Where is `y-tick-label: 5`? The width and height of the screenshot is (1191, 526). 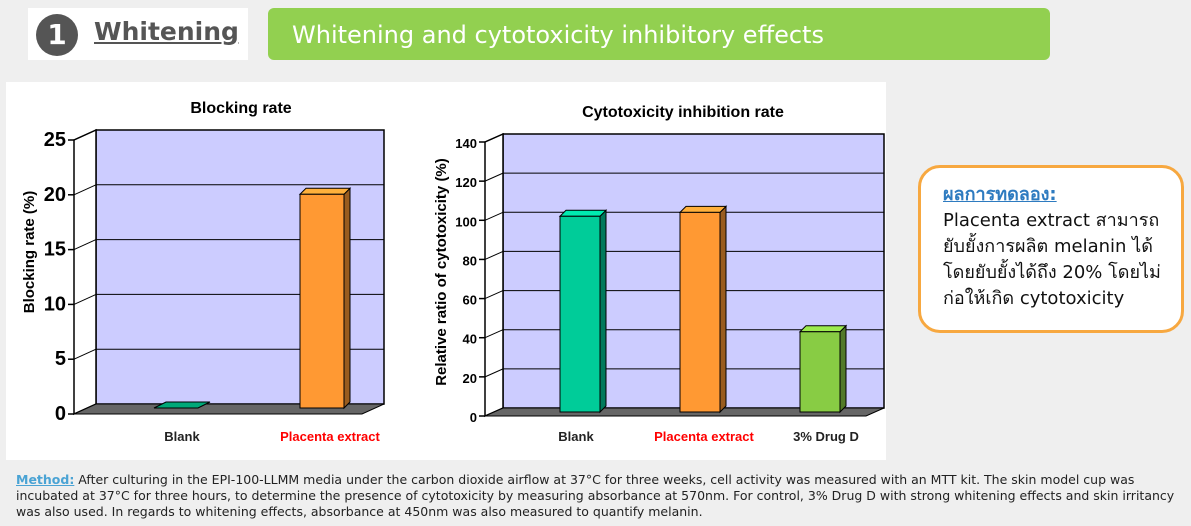 y-tick-label: 5 is located at coordinates (60, 359).